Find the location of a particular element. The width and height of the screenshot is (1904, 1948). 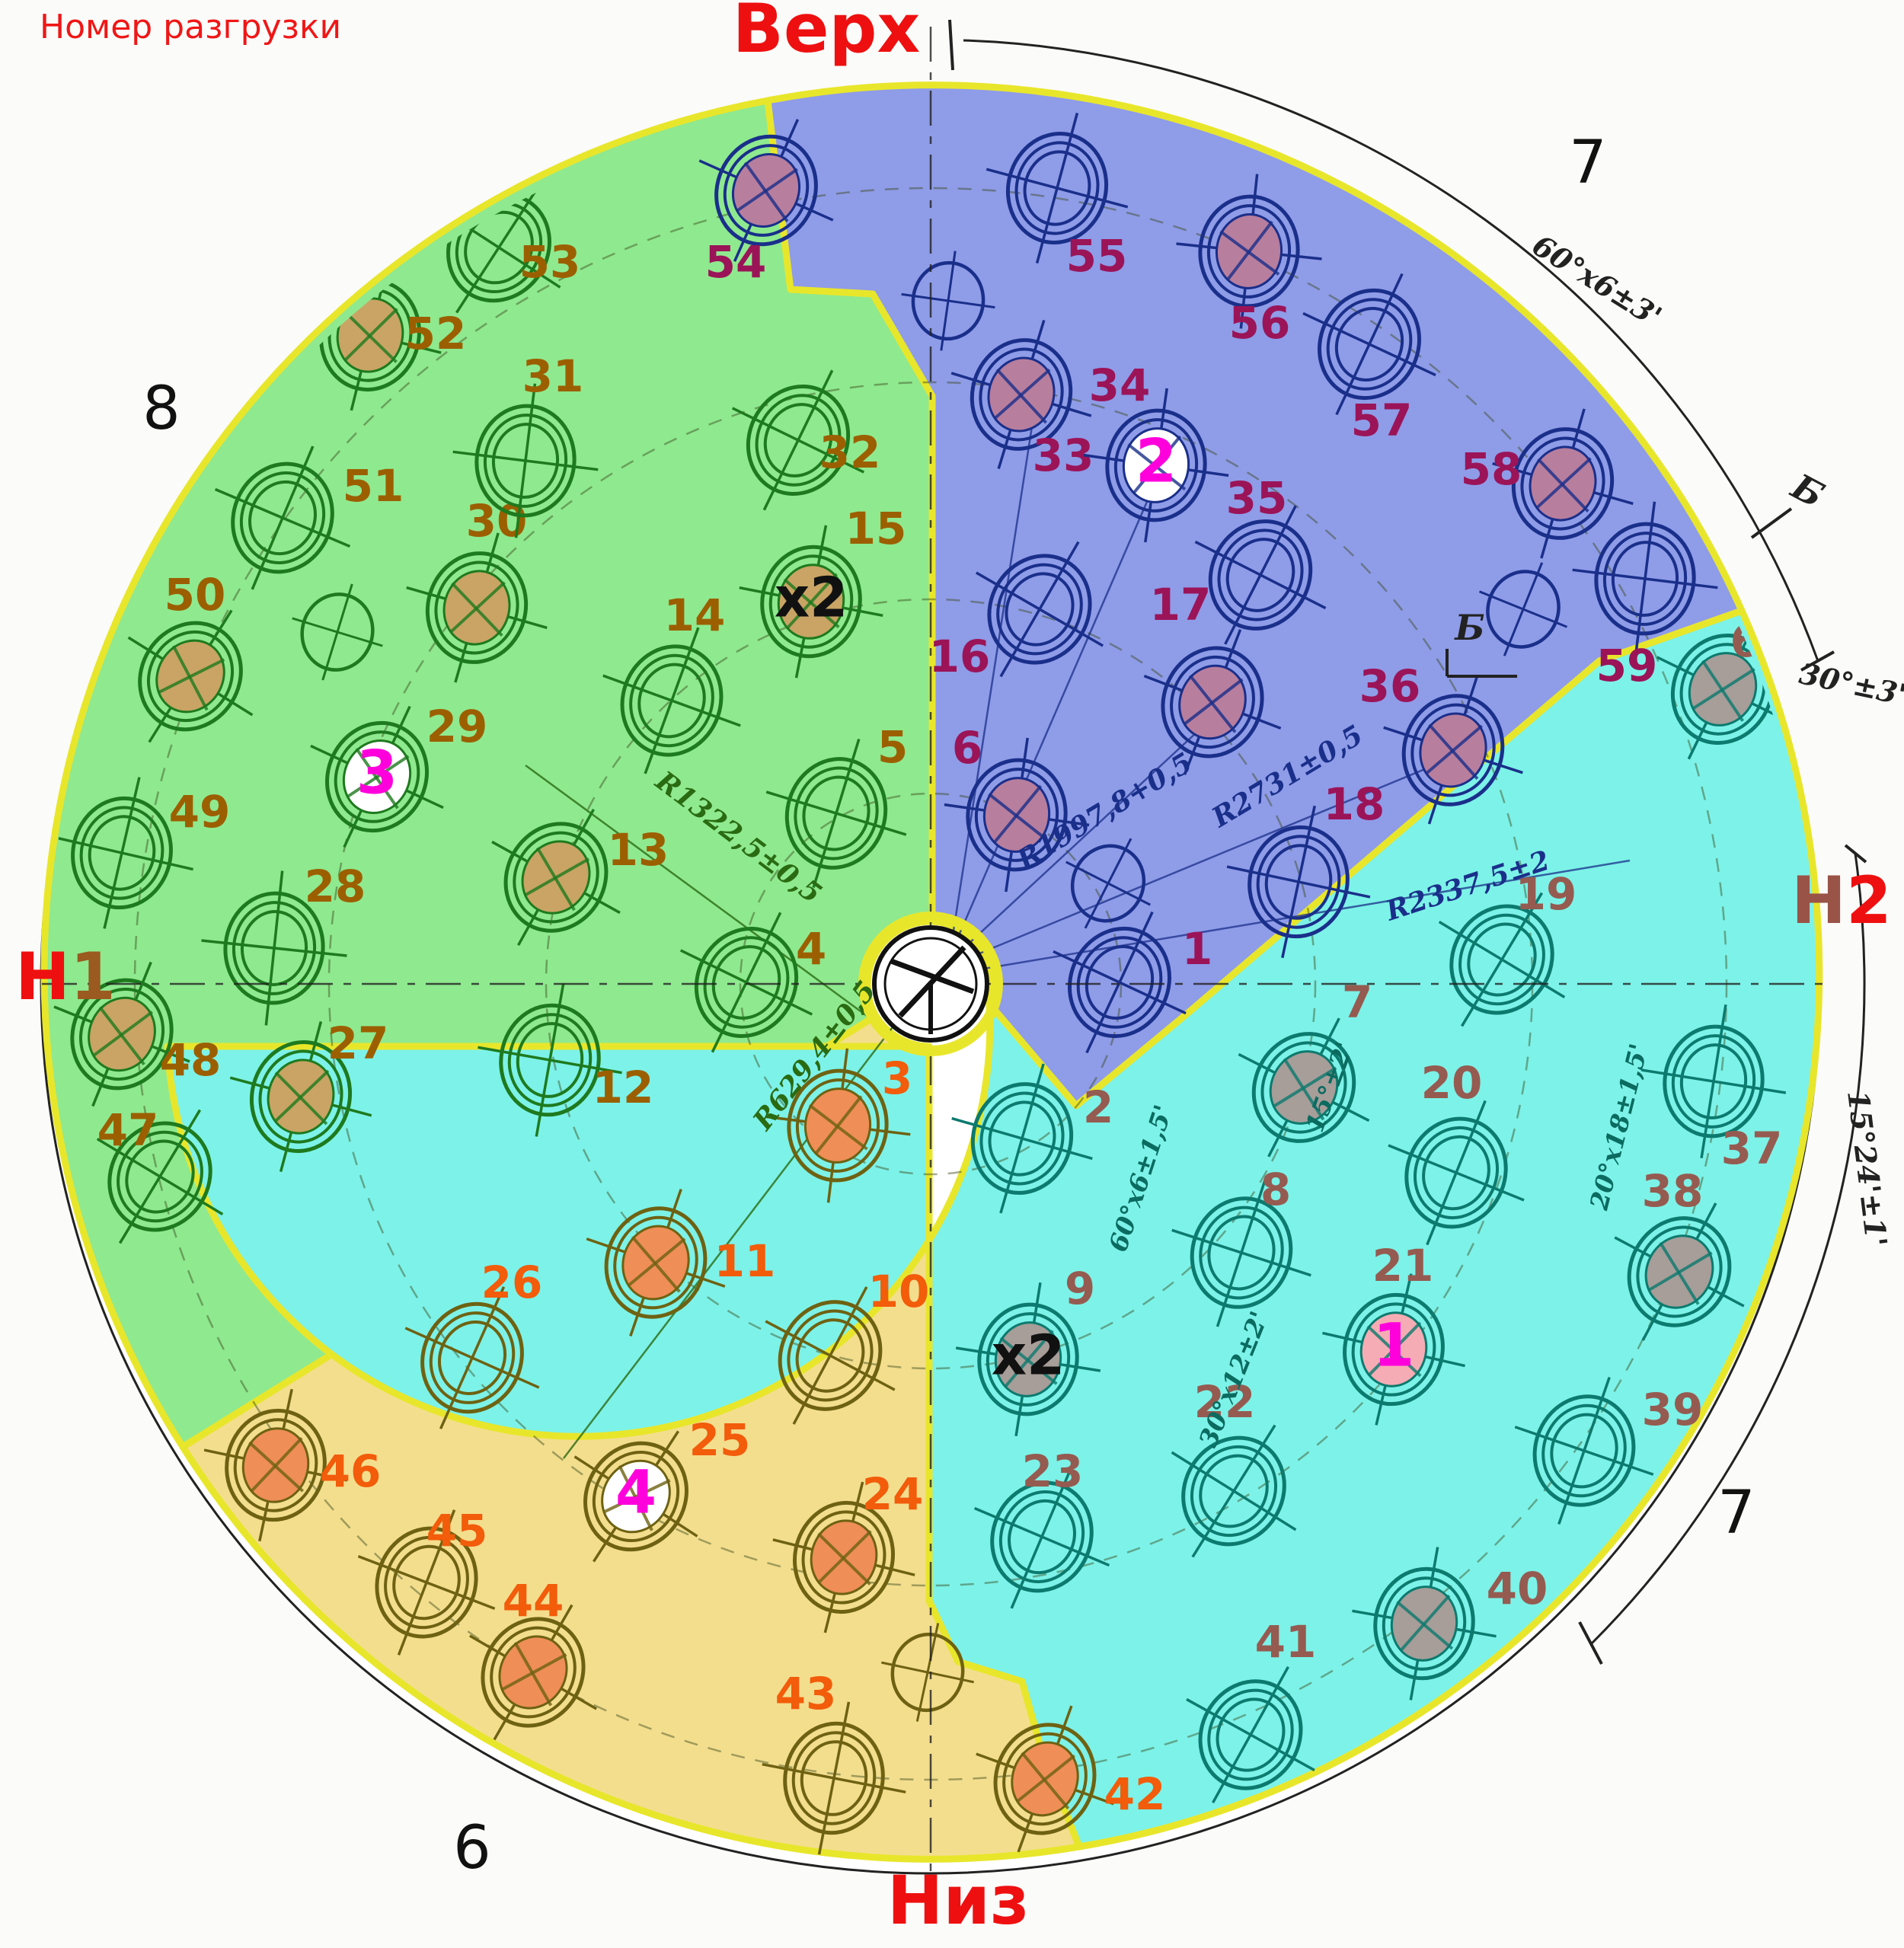

hole-35-crosshair-b is located at coordinates (1260, 575).